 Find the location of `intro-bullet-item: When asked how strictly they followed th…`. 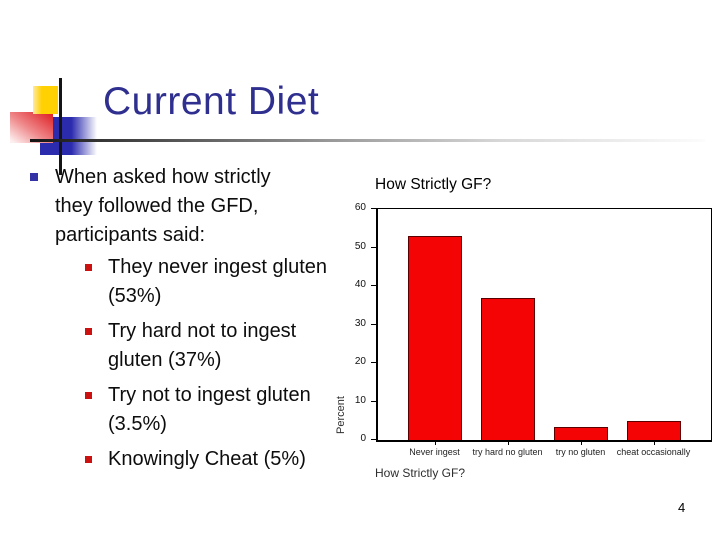

intro-bullet-item: When asked how strictly they followed th… is located at coordinates (171, 206).